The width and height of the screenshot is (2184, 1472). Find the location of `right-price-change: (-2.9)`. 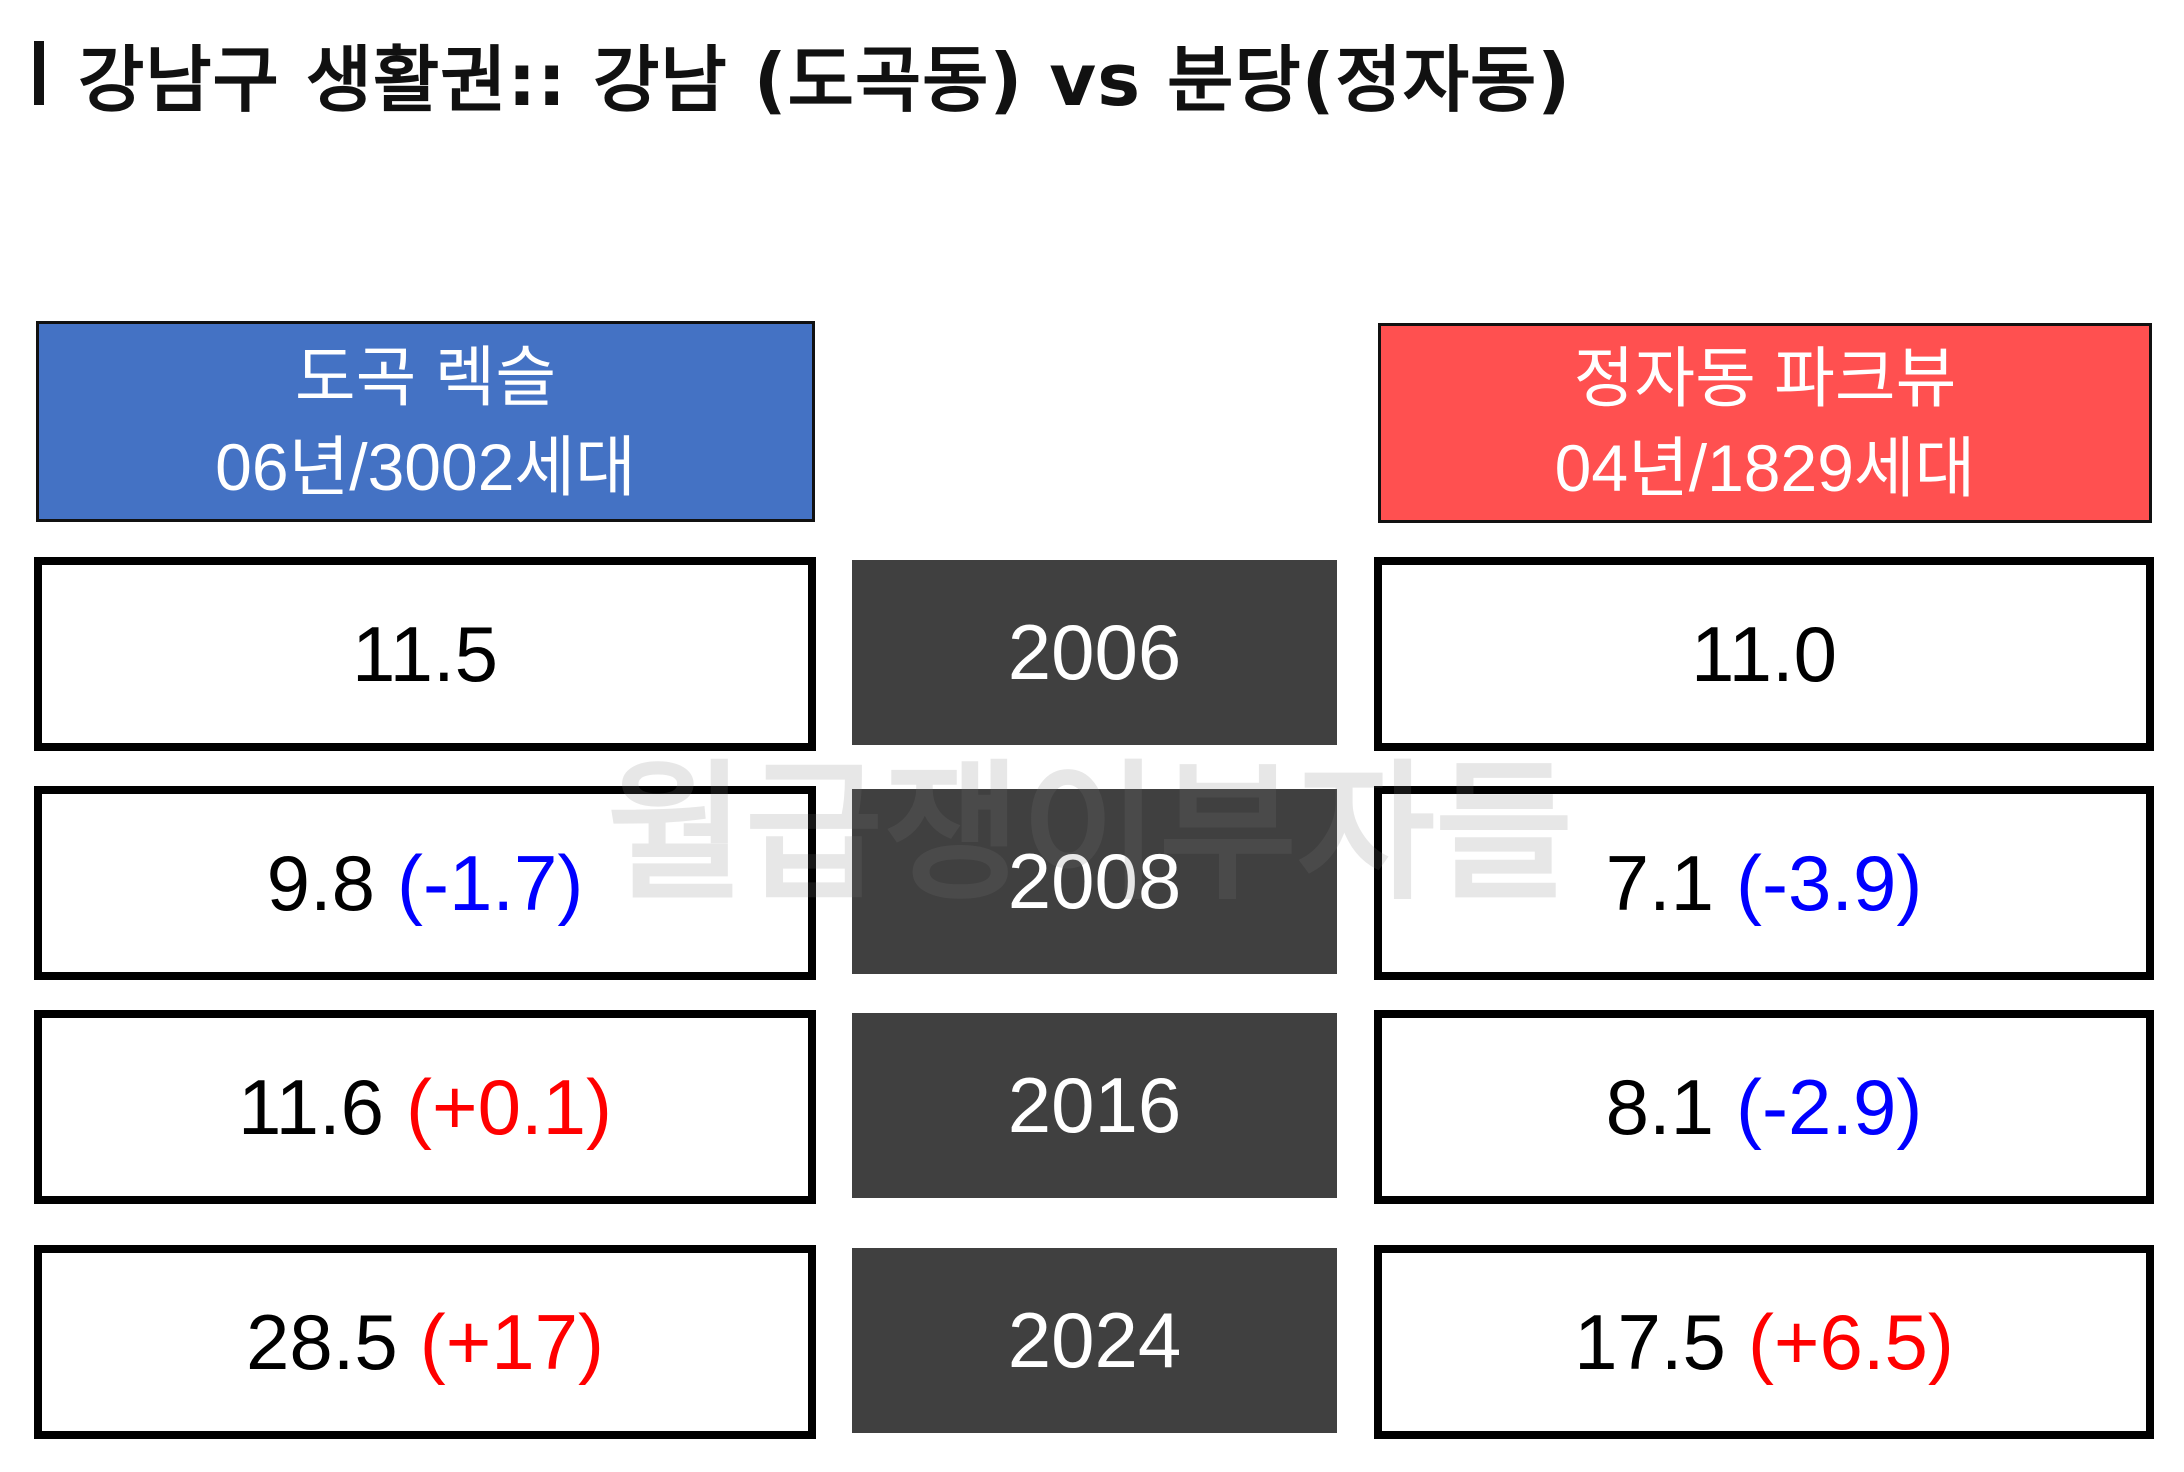

right-price-change: (-2.9) is located at coordinates (1829, 1106).